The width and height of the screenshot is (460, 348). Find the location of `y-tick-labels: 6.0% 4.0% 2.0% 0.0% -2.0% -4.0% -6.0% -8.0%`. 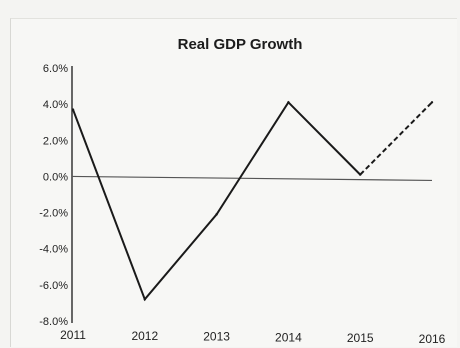

y-tick-labels: 6.0% 4.0% 2.0% 0.0% -2.0% -4.0% -6.0% -8.0% is located at coordinates (53, 195).